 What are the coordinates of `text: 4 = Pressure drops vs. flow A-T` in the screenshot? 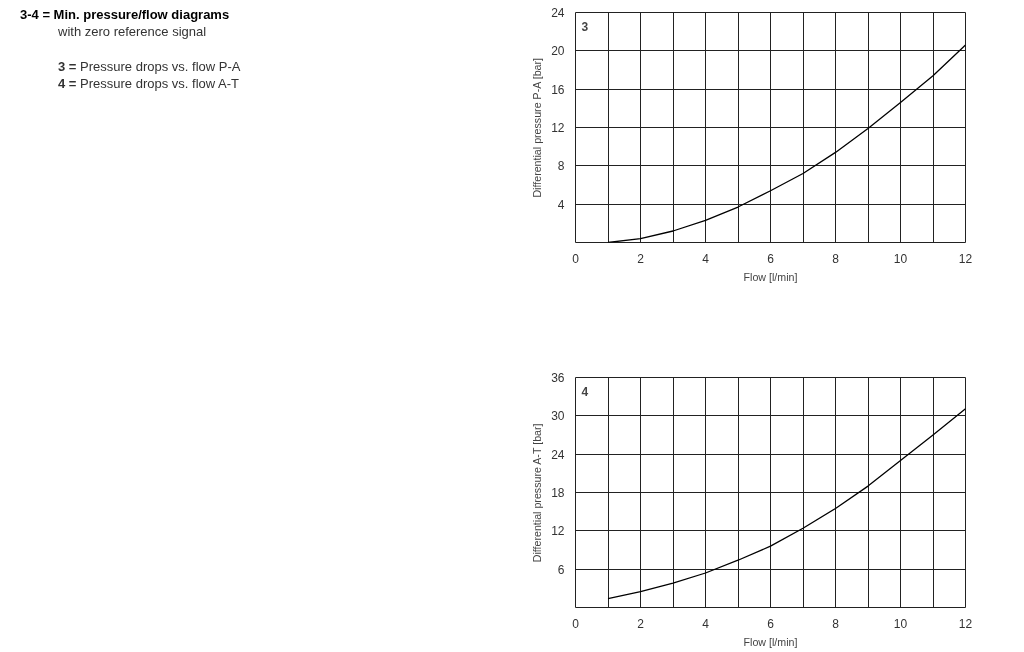 It's located at (148, 83).